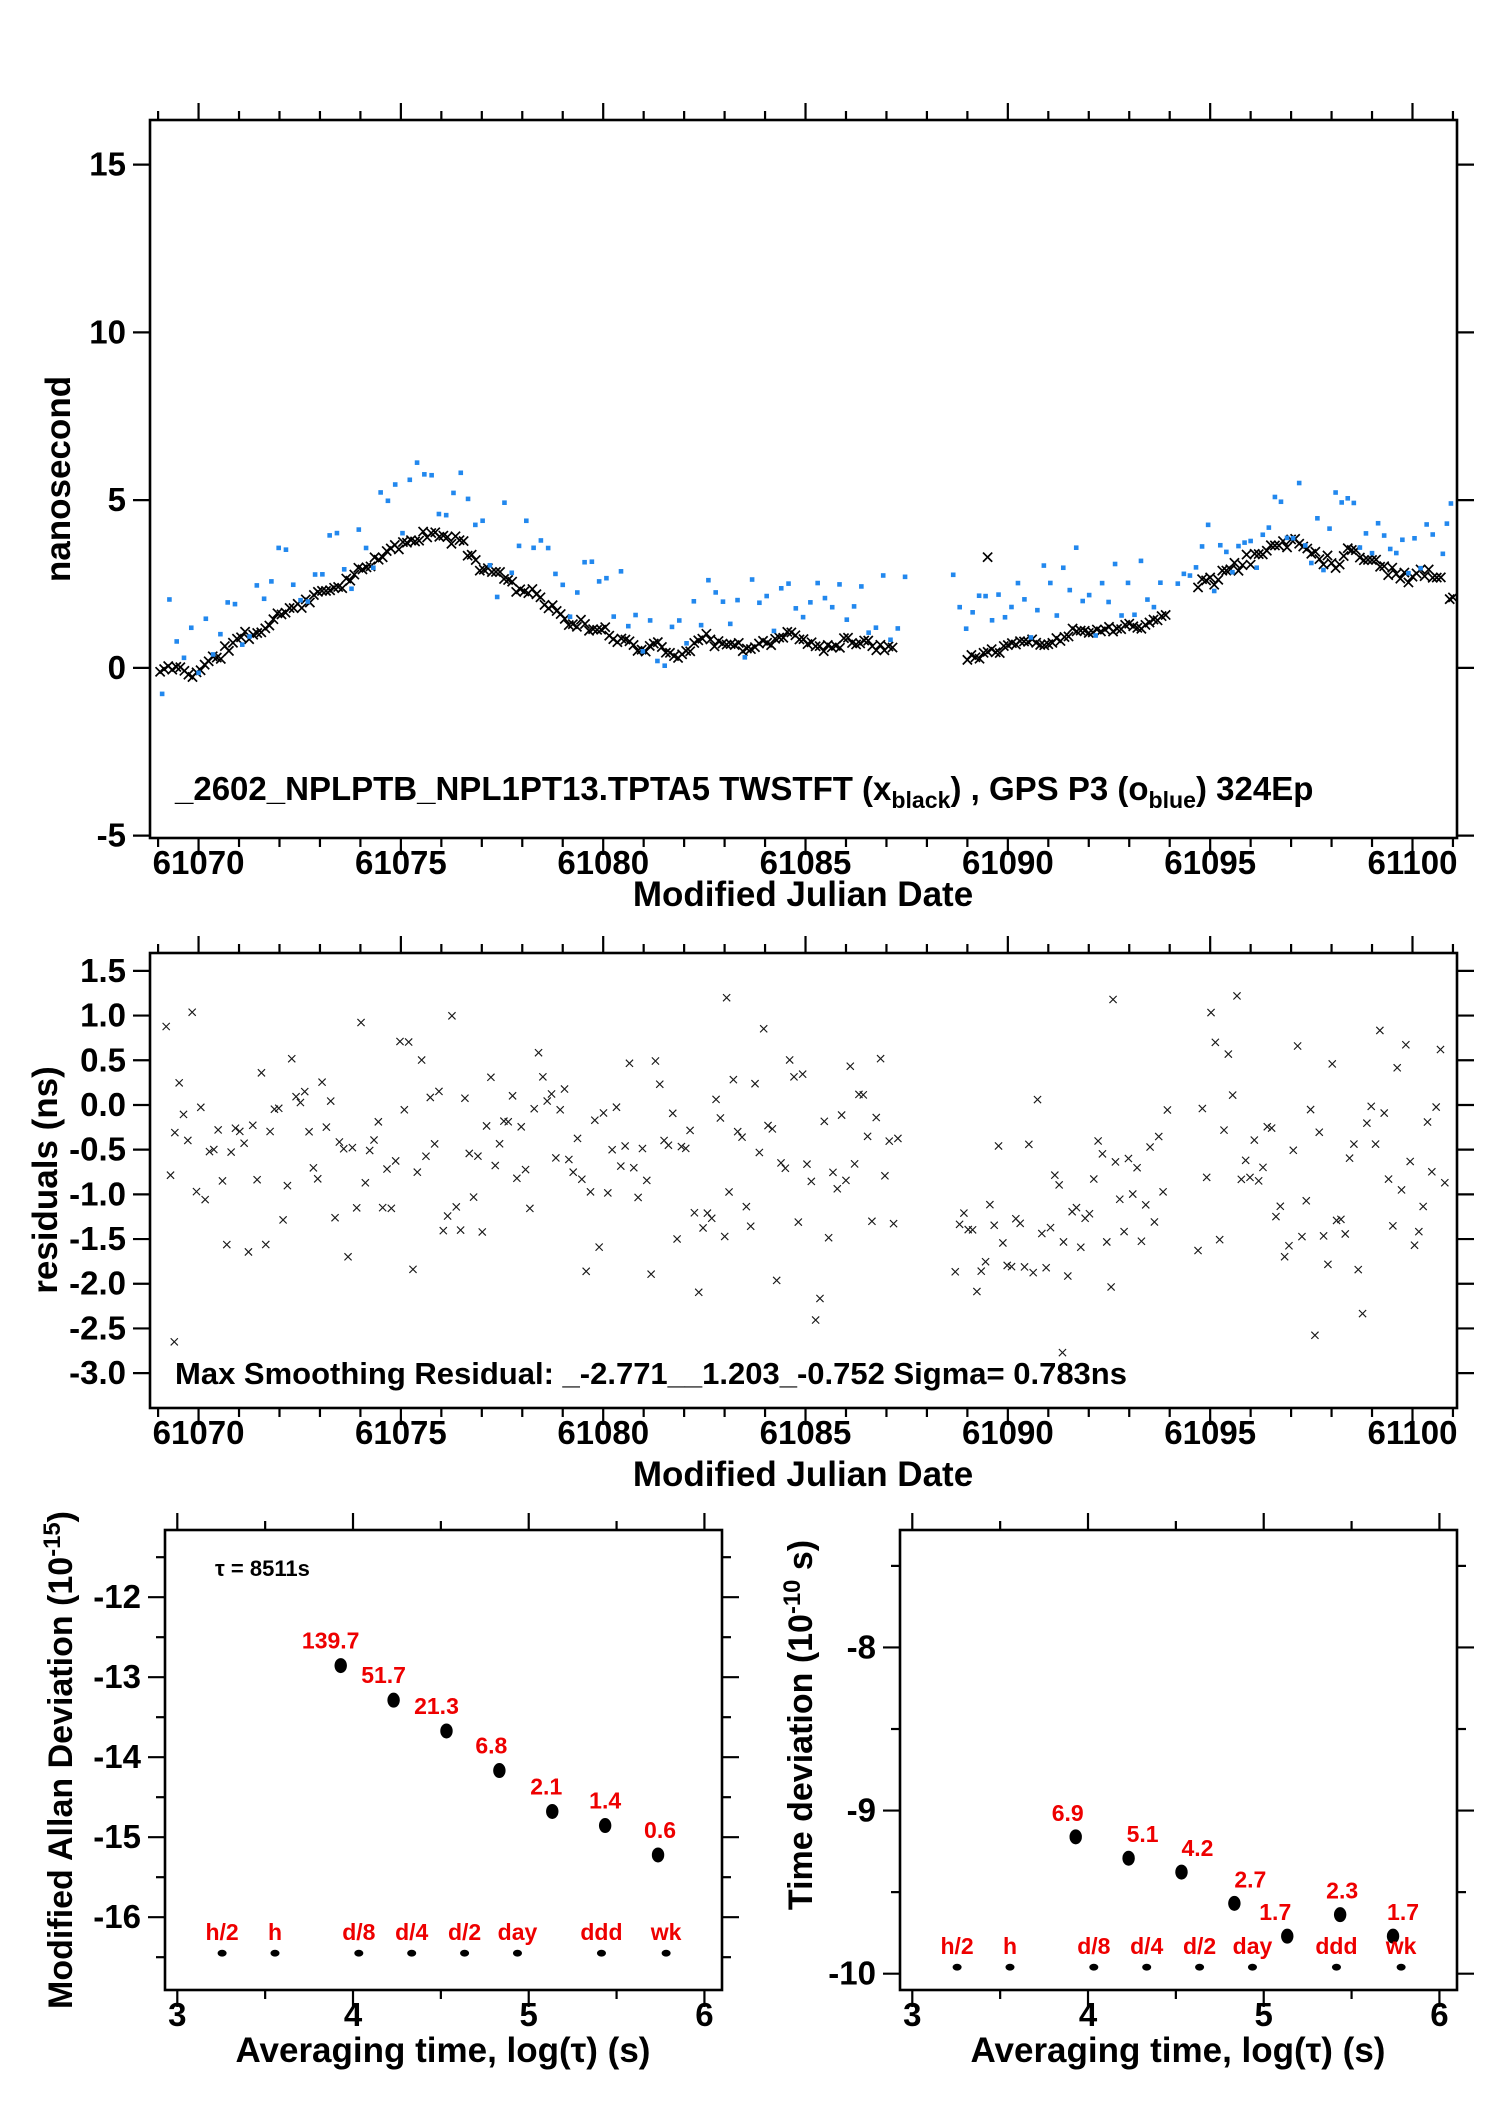 The image size is (1488, 2105). Describe the element at coordinates (546, 1786) in the screenshot. I see `deviation-value-label: 2.1` at that location.